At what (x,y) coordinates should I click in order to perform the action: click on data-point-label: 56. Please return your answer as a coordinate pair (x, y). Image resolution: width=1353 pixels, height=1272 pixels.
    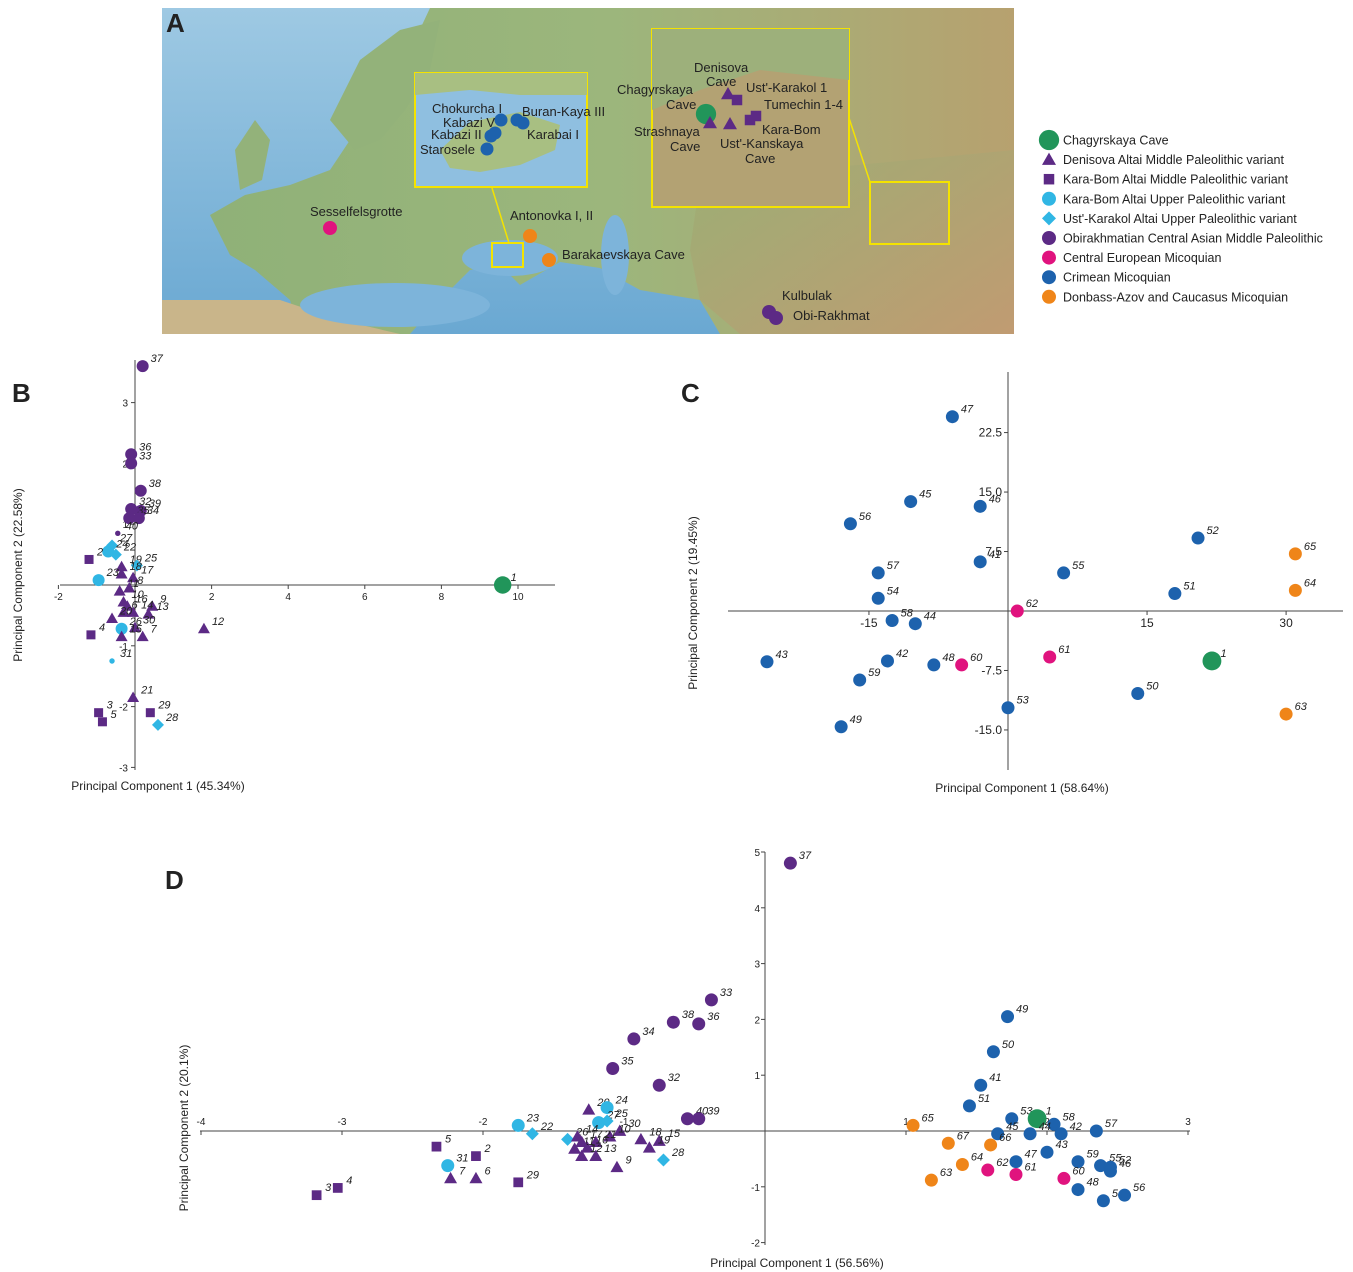
    Looking at the image, I should click on (865, 517).